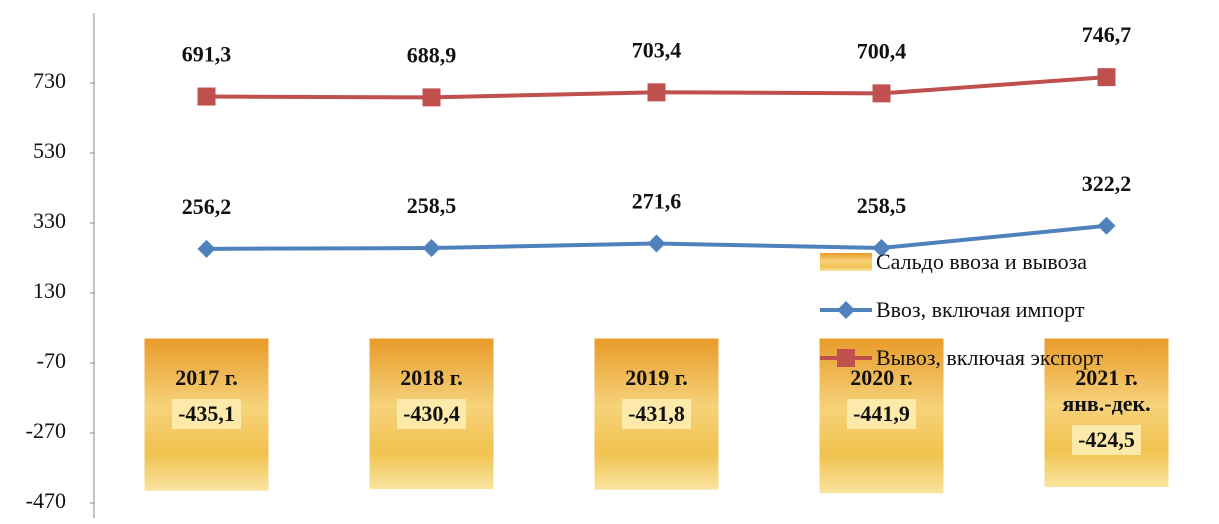  What do you see at coordinates (1106, 390) in the screenshot?
I see `category-label: 2021 г. янв.-дек.` at bounding box center [1106, 390].